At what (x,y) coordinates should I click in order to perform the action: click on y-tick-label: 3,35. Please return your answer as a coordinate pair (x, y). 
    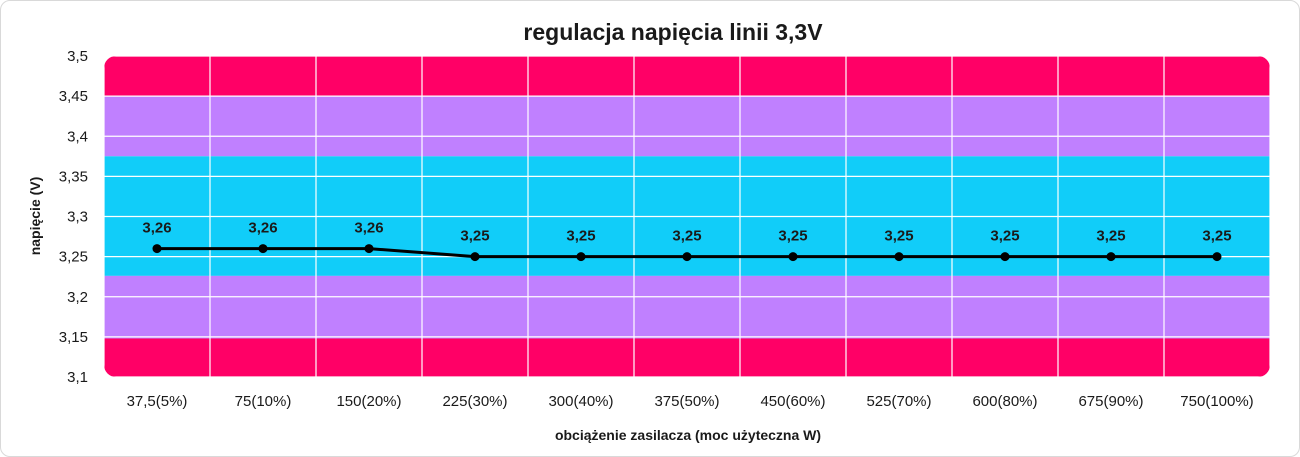
    Looking at the image, I should click on (73, 176).